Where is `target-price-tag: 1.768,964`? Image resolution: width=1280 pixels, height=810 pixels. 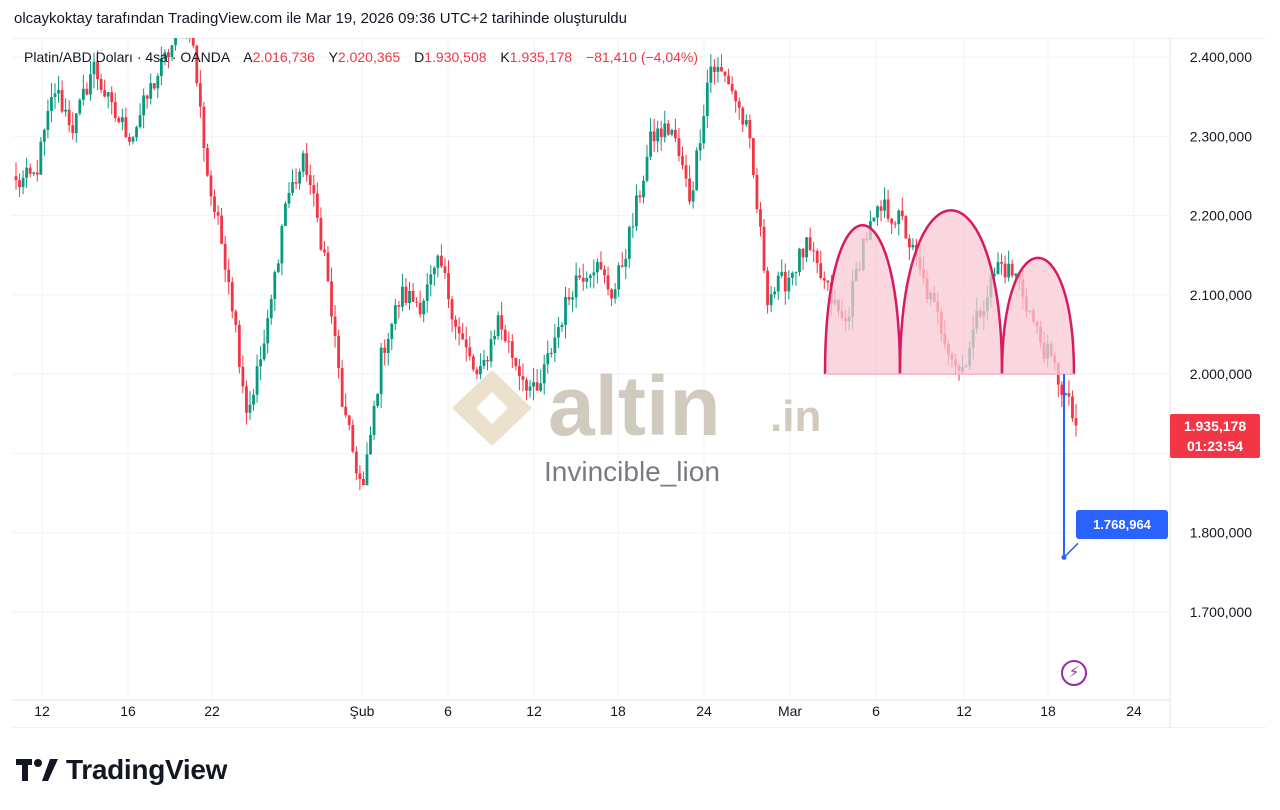 target-price-tag: 1.768,964 is located at coordinates (1122, 524).